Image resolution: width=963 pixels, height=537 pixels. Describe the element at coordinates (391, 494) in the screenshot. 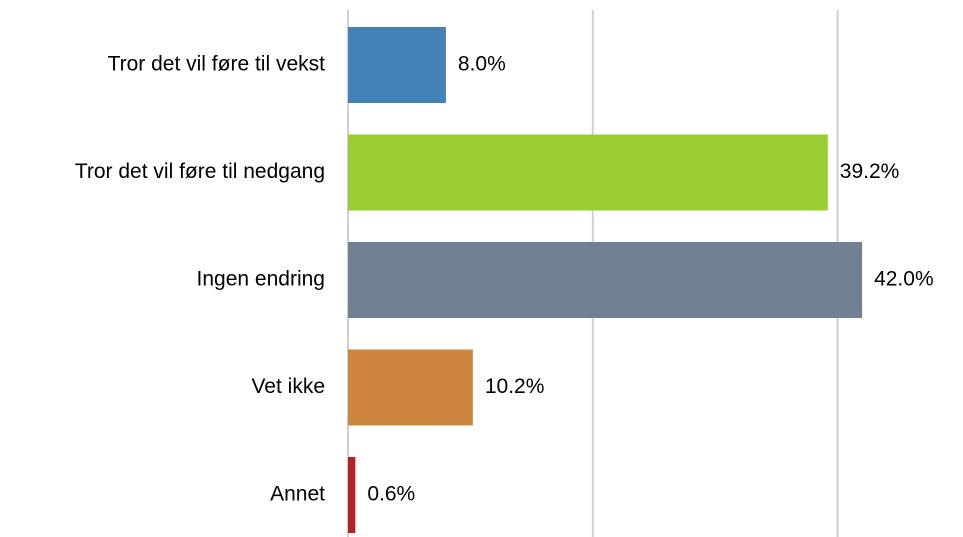

I see `value-label: 0.6%` at that location.